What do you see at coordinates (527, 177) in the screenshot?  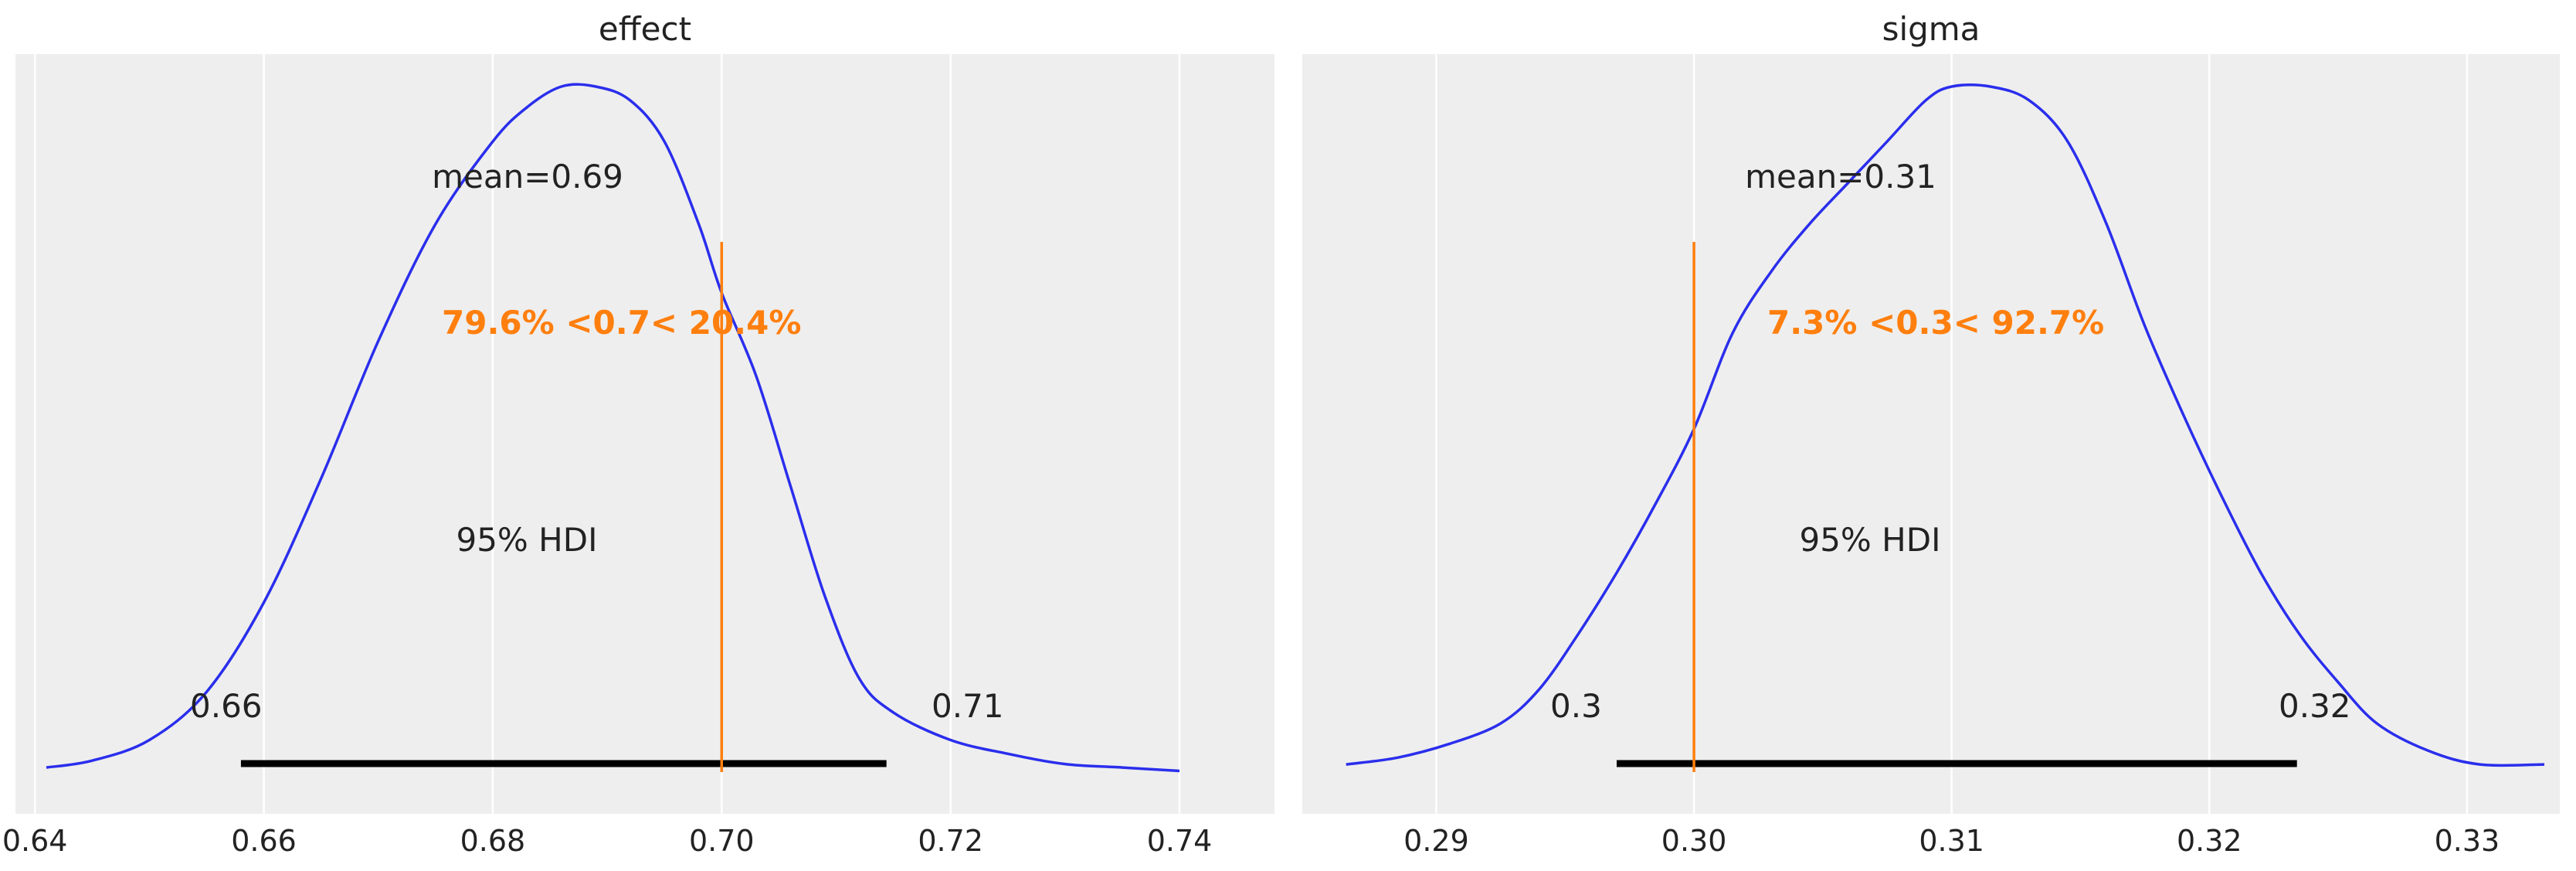 I see `mean-label: mean=0.69` at bounding box center [527, 177].